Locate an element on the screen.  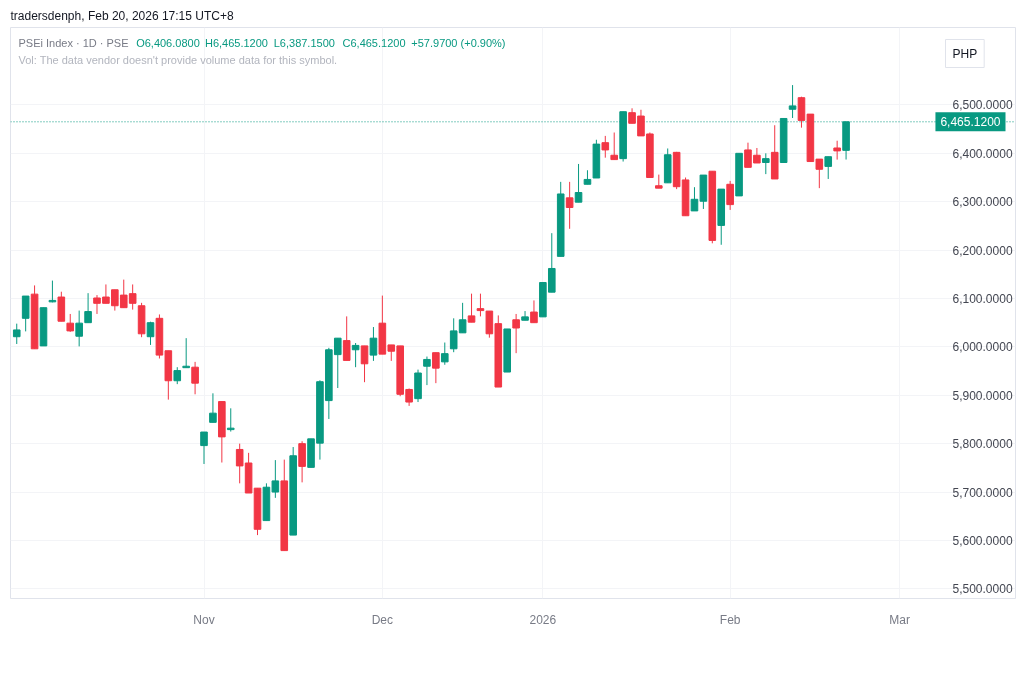
y-tick-label: 6,300.0000 is located at coordinates (982, 202).